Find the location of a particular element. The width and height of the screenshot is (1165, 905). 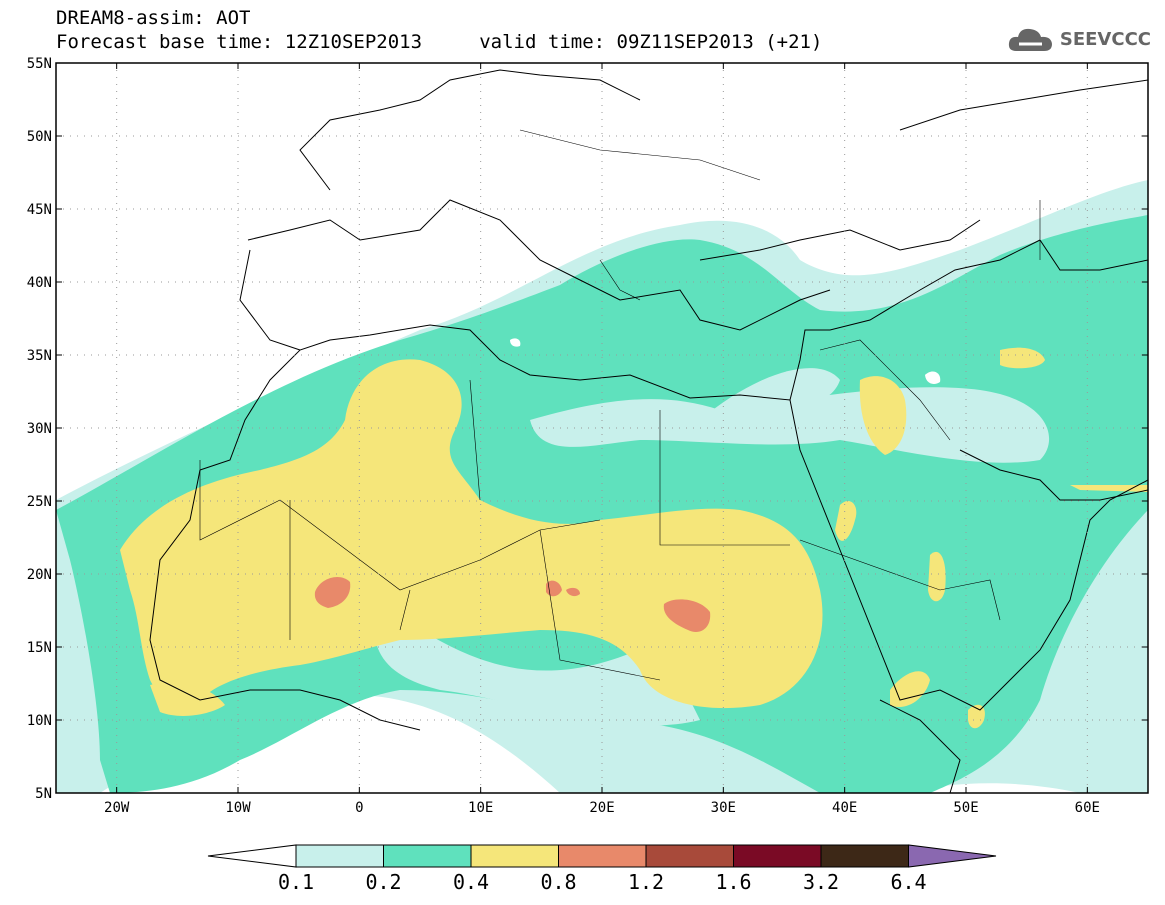

lon-tick-label: 0 is located at coordinates (359, 808).